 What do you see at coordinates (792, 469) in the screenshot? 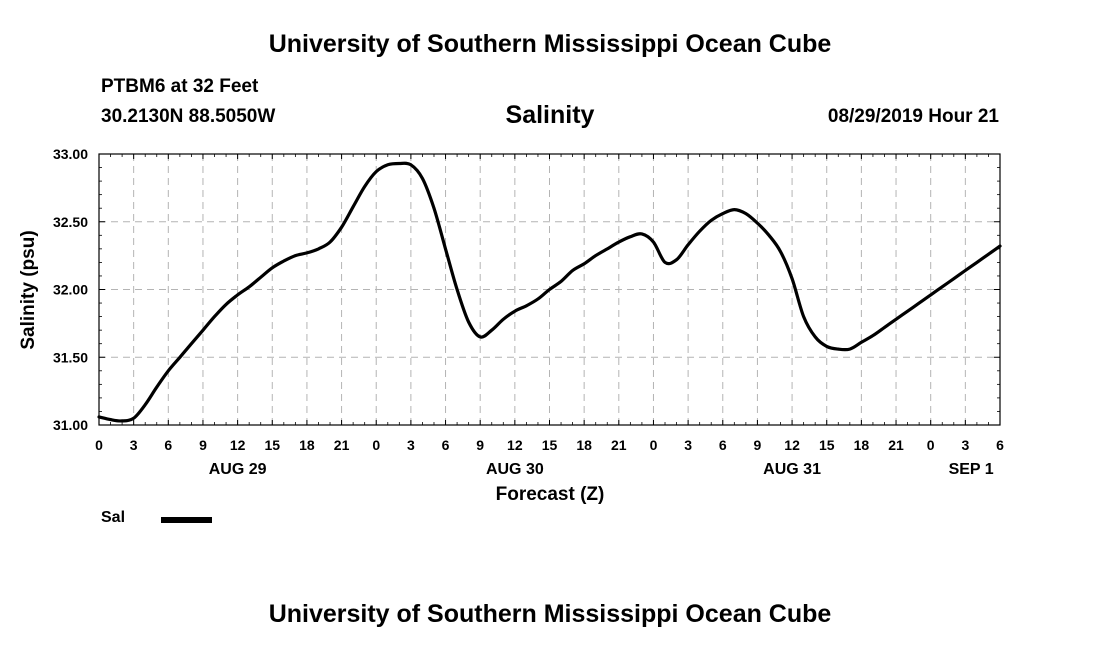
I see `x-day-label: AUG 31` at bounding box center [792, 469].